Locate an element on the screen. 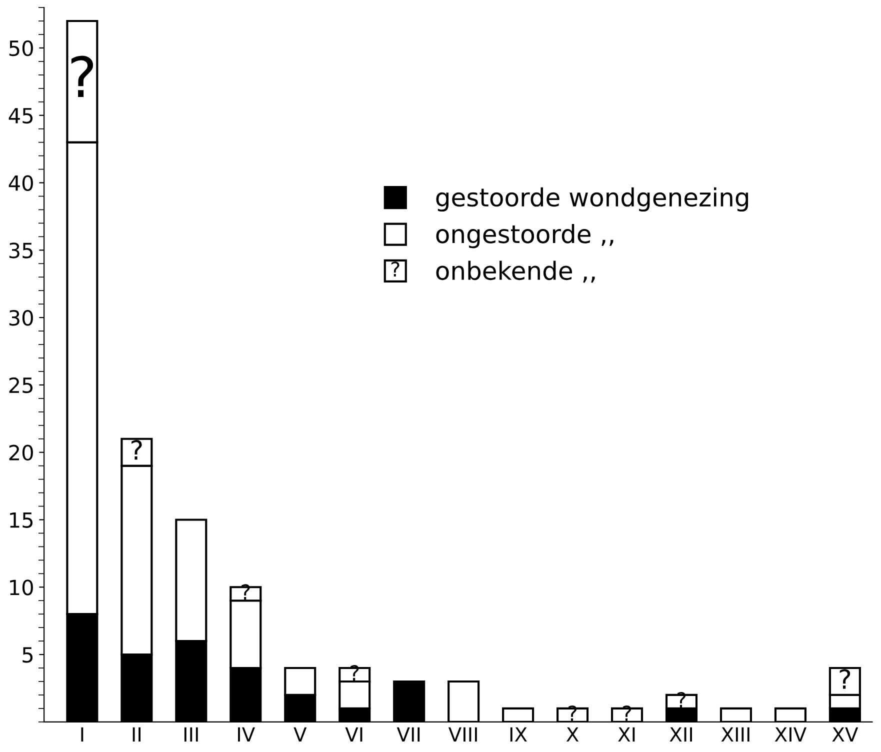 The height and width of the screenshot is (752, 881). x-tick-label: XV is located at coordinates (845, 734).